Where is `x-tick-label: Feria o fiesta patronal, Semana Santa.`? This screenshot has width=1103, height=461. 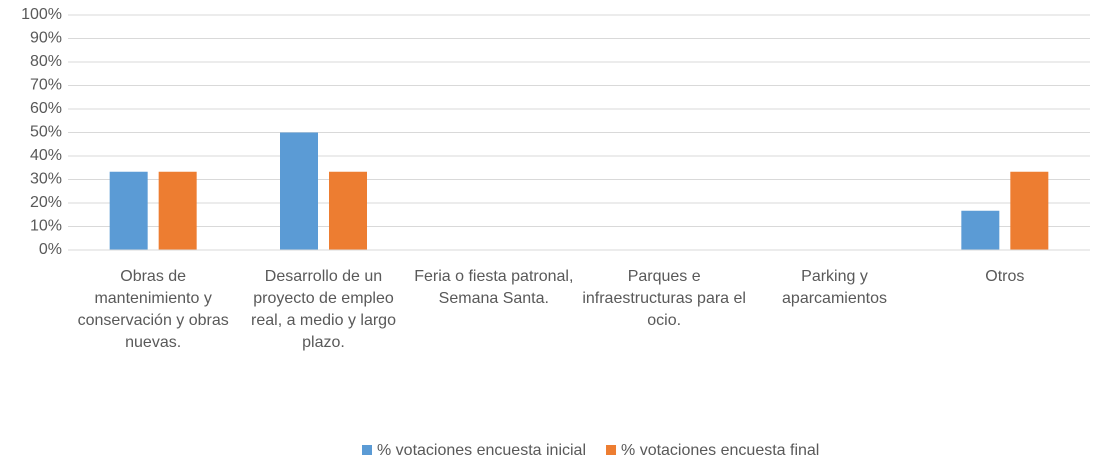 x-tick-label: Feria o fiesta patronal, Semana Santa. is located at coordinates (494, 287).